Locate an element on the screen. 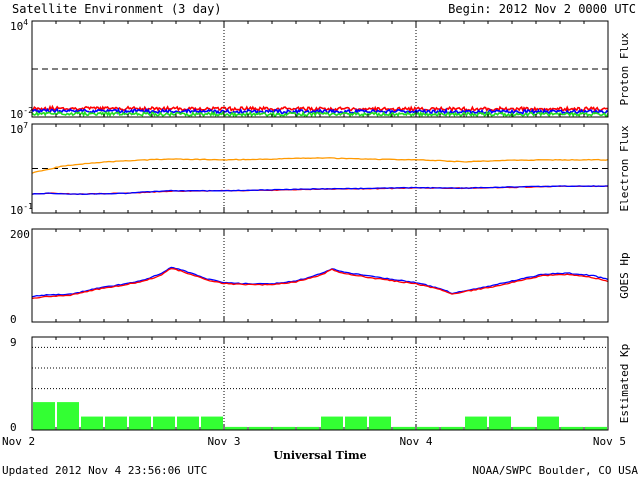 This screenshot has width=640, height=480. x-tick-label: Nov 3 is located at coordinates (223, 441).